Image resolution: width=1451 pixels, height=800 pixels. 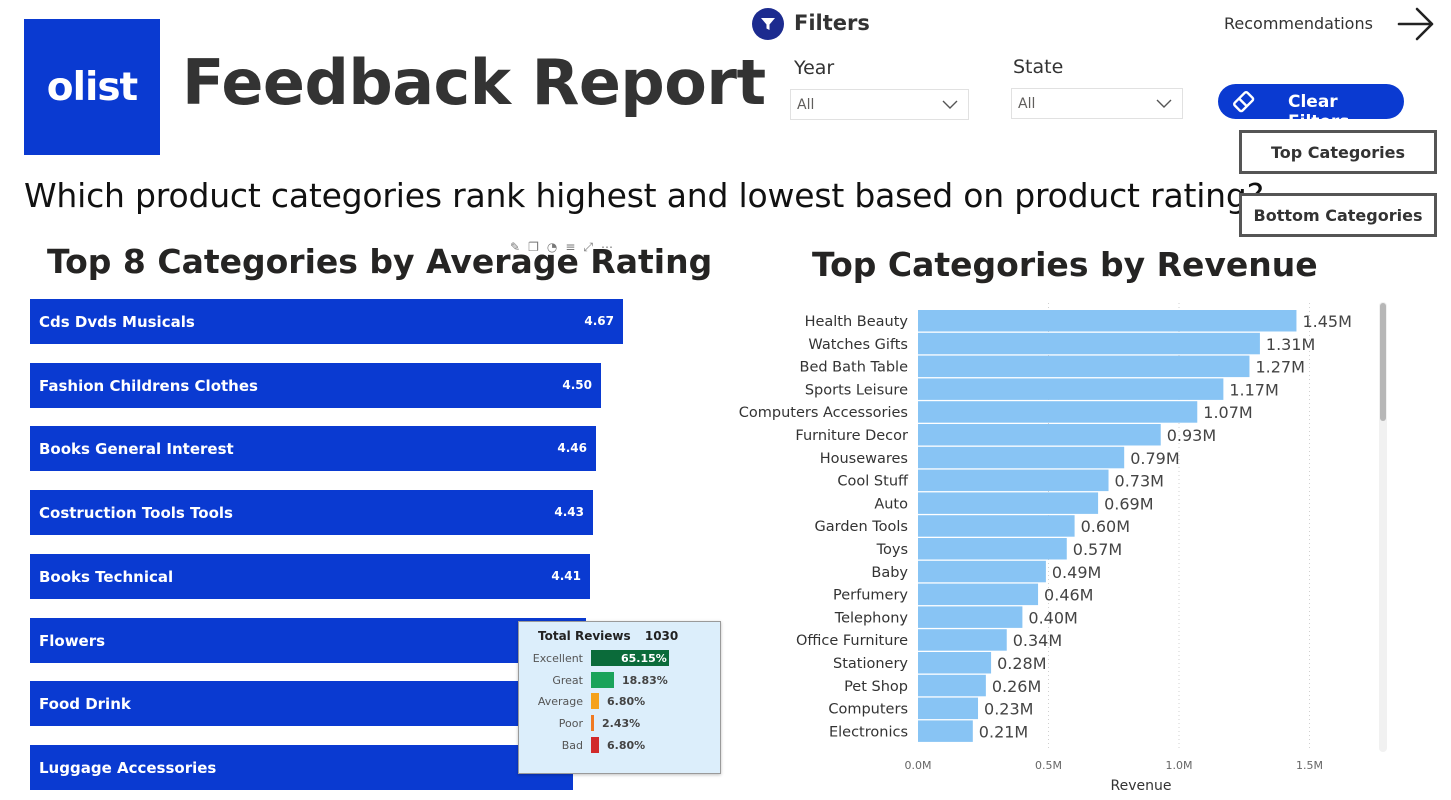 What do you see at coordinates (619, 659) in the screenshot?
I see `tooltip-row: Excellent 65.15%` at bounding box center [619, 659].